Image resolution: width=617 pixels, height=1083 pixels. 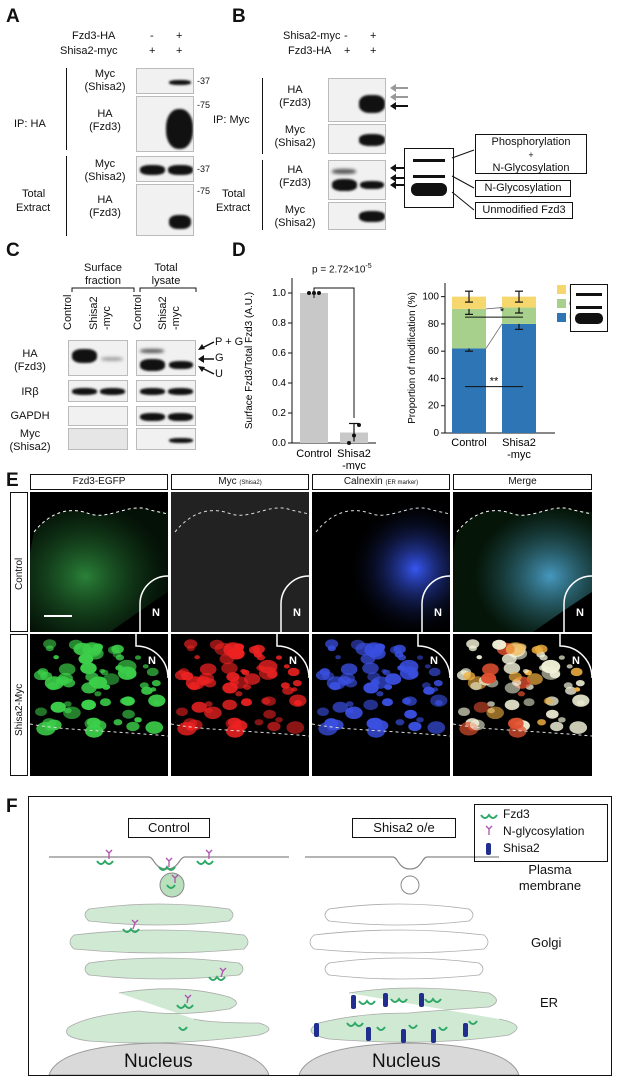 I want to click on e-nucleus-n-1: N, so click(x=156, y=613).